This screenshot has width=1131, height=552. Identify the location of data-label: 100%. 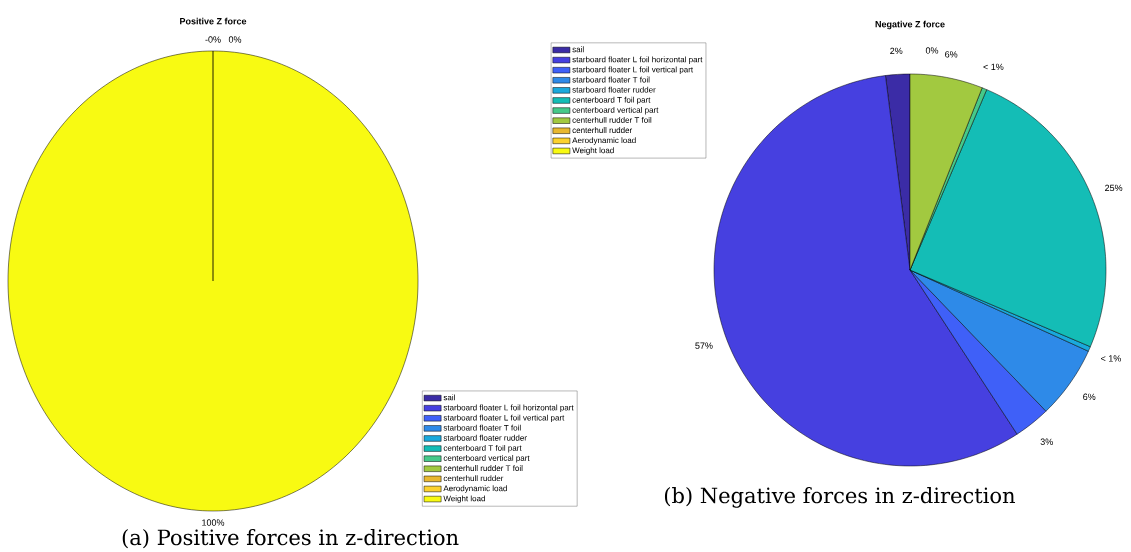
(213, 522).